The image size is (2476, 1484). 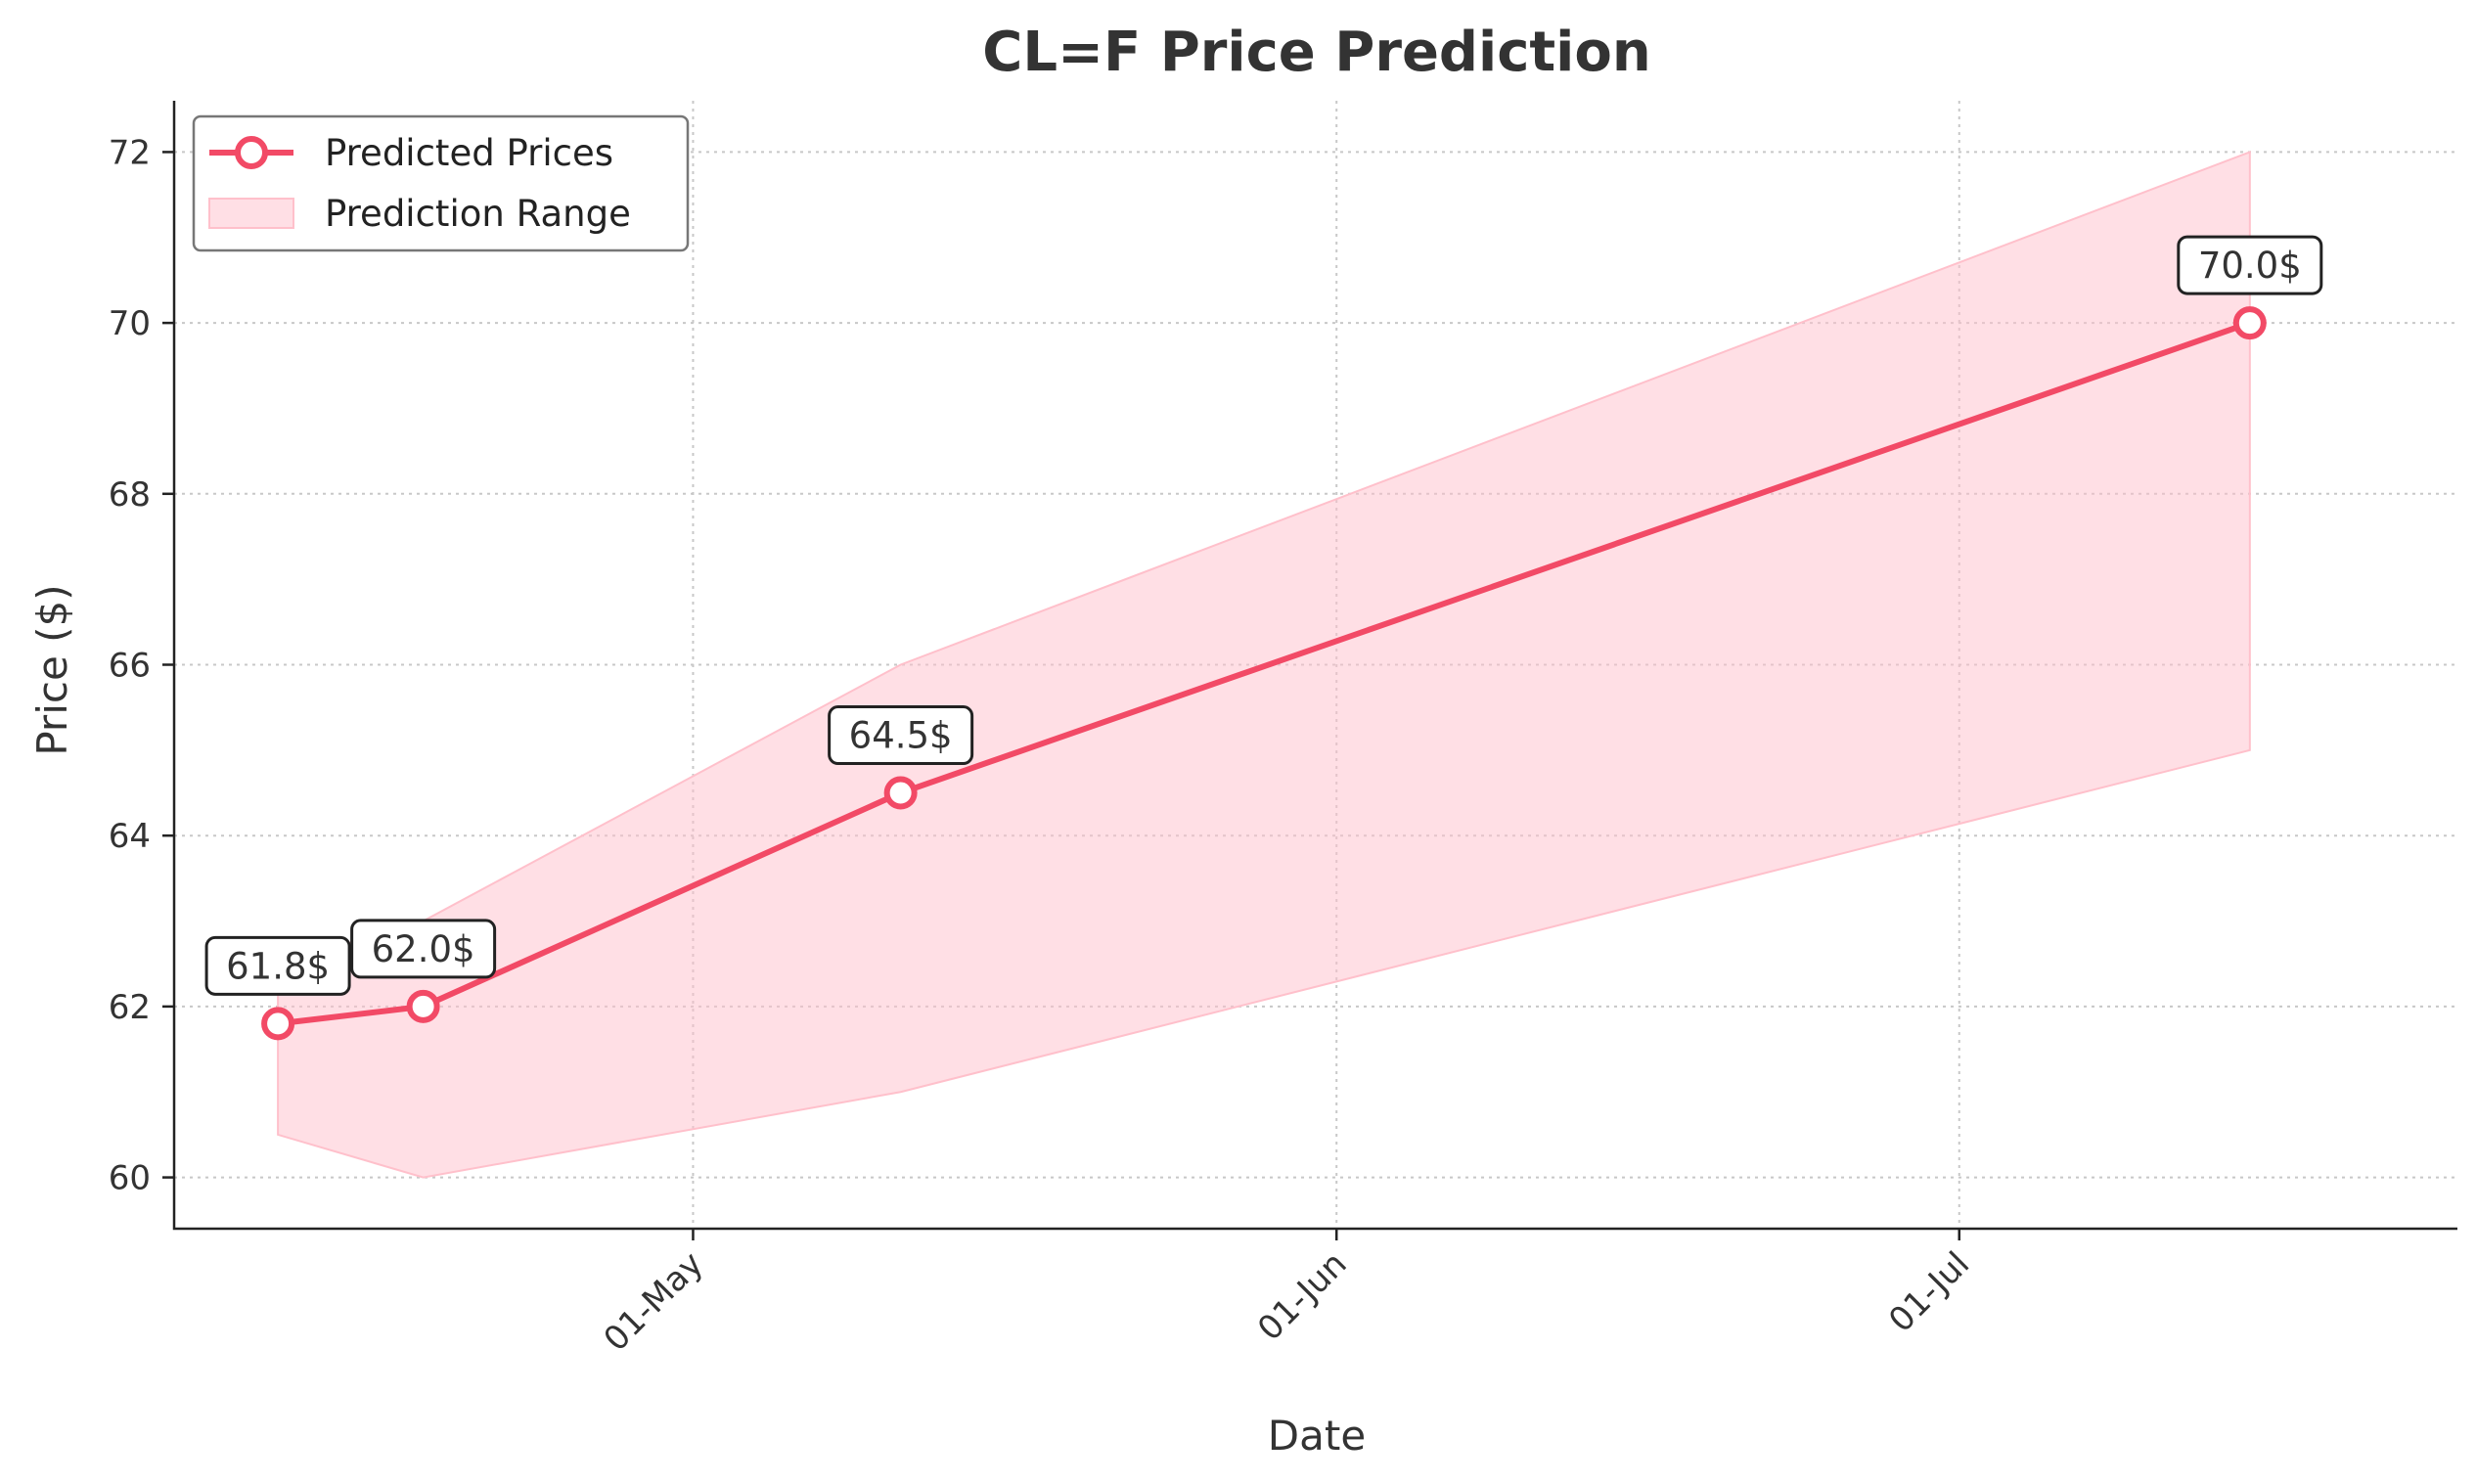 I want to click on legend-prediction-range: Prediction Range, so click(x=478, y=214).